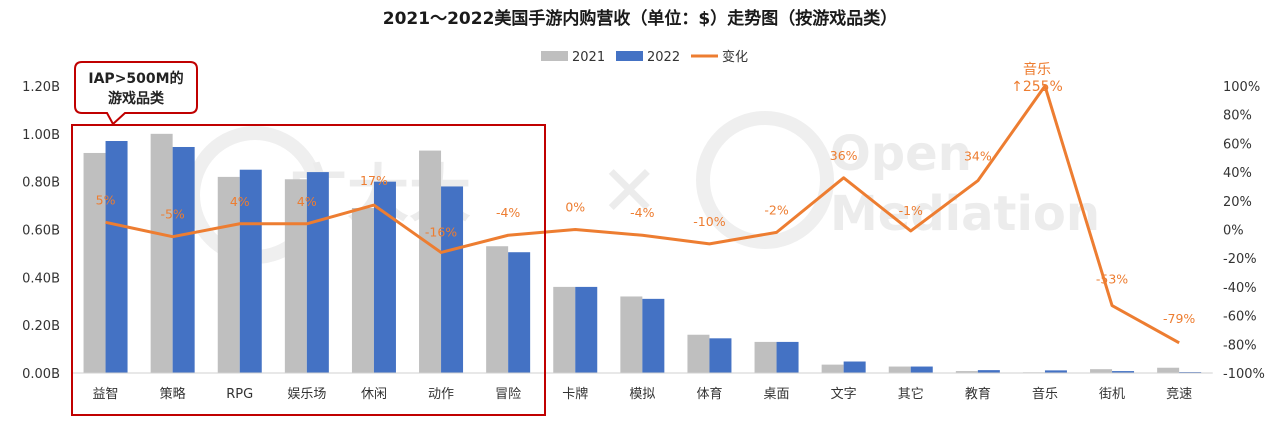 This screenshot has width=1280, height=422. Describe the element at coordinates (41, 183) in the screenshot. I see `y-left-tick-label: 0.80B` at that location.